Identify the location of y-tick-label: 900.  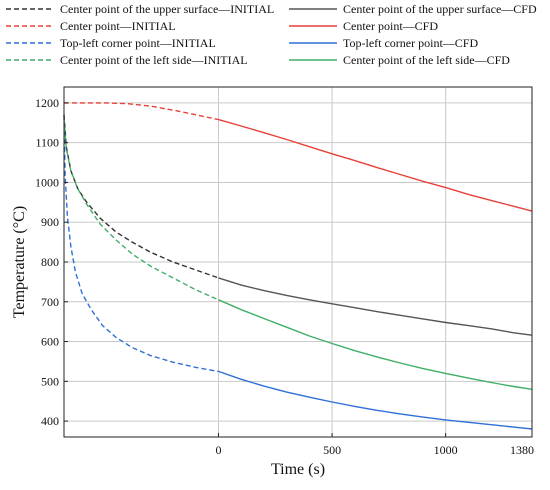
(50, 222).